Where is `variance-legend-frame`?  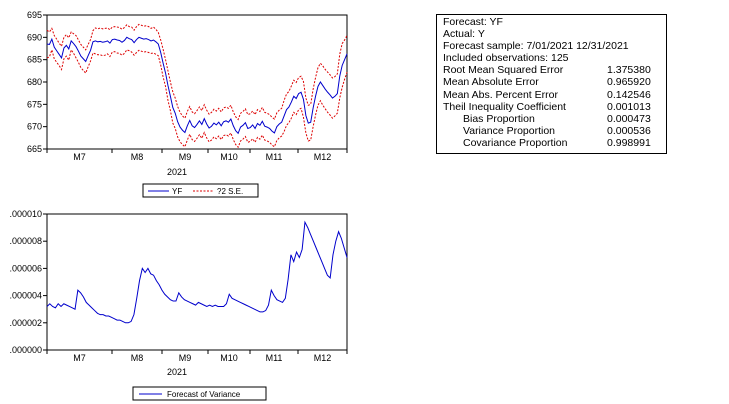
variance-legend-frame is located at coordinates (199, 393).